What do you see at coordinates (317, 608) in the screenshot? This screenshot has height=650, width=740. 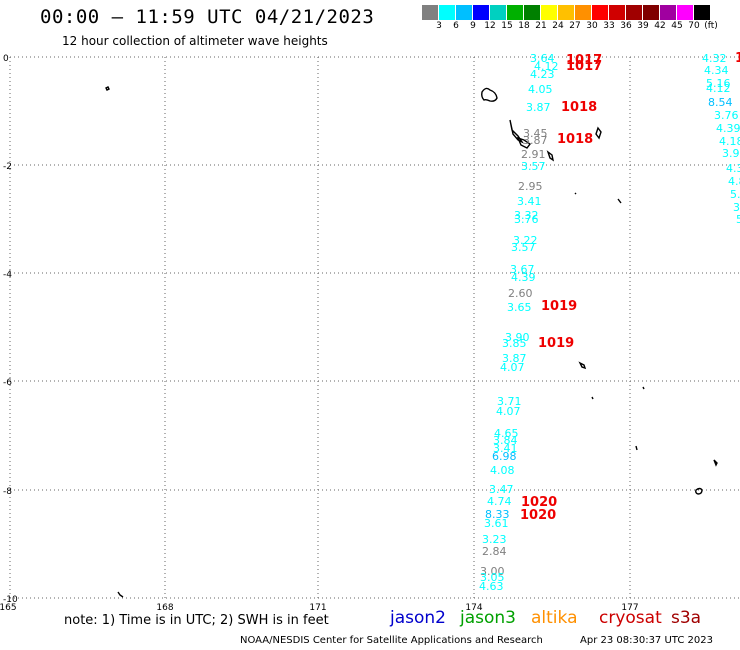 I see `x-tick-label: 171` at bounding box center [317, 608].